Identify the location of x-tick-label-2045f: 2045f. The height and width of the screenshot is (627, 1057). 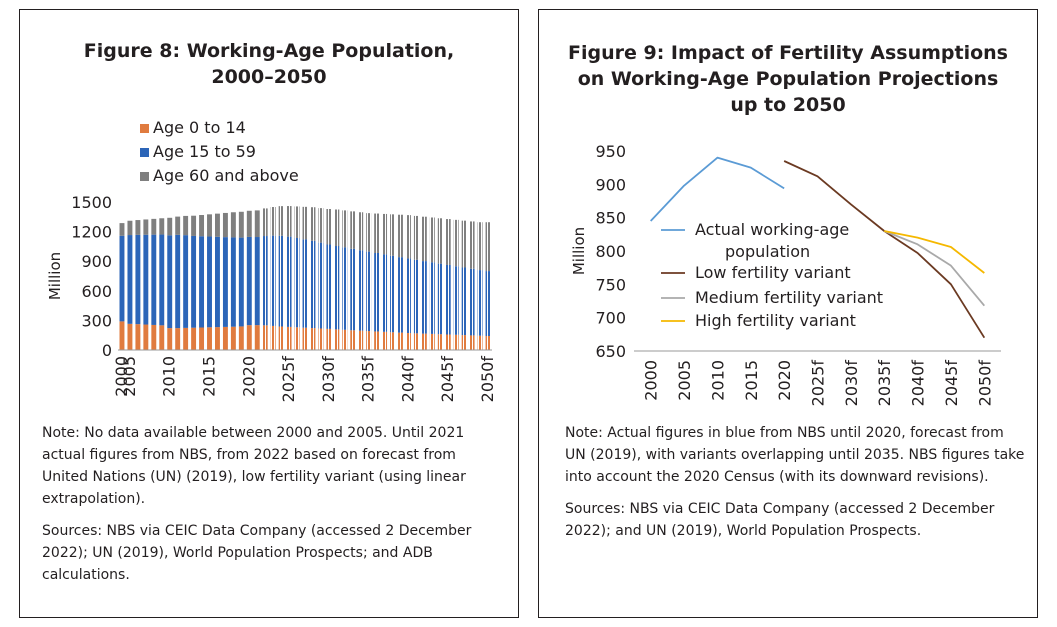
(447, 379).